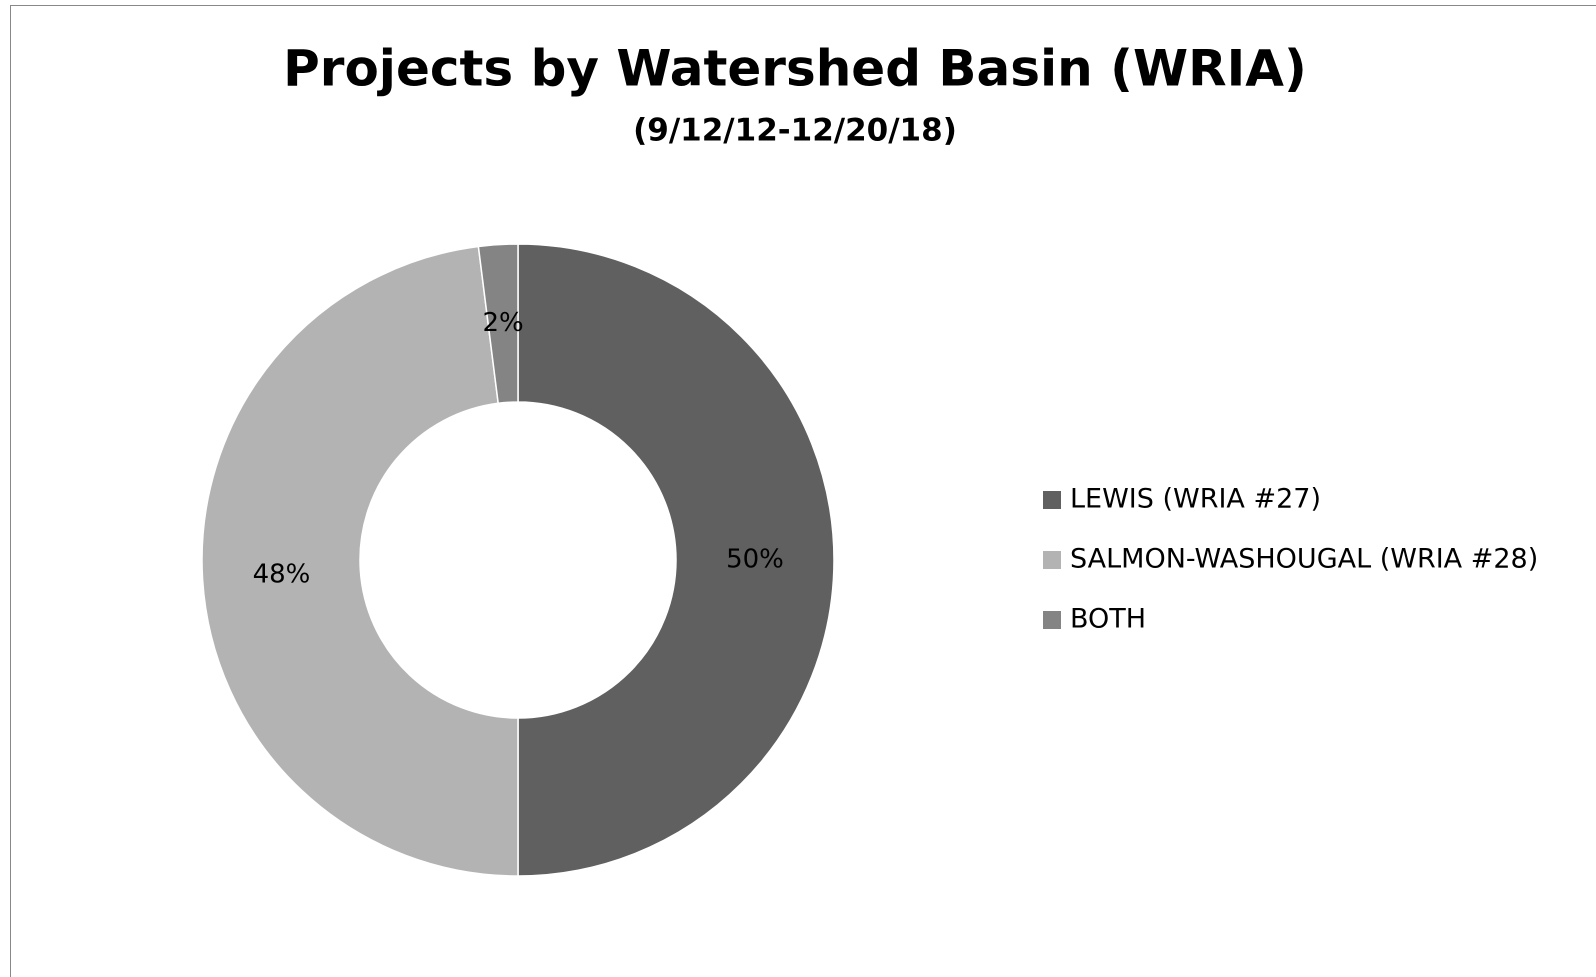 The image size is (1596, 977). I want to click on data-label: 50%, so click(755, 560).